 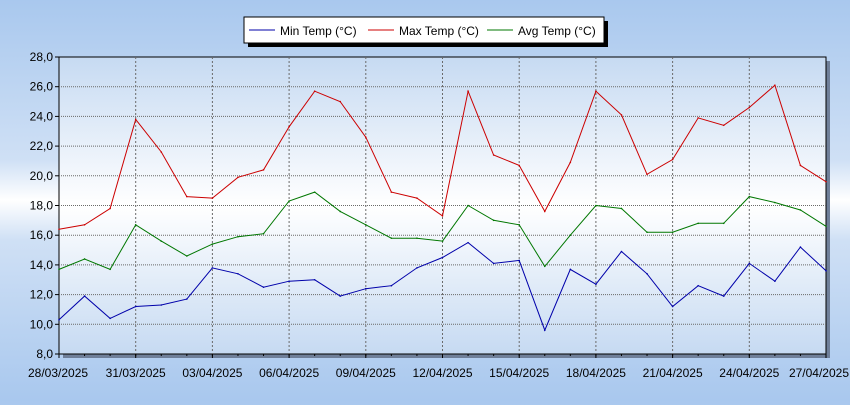 What do you see at coordinates (42, 295) in the screenshot?
I see `y-tick-label: 12,0` at bounding box center [42, 295].